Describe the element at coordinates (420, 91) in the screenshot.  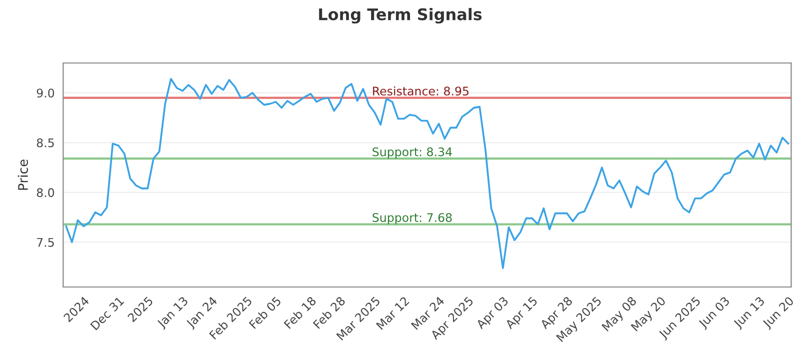
I see `ref-line-label: Resistance: 8.95` at that location.